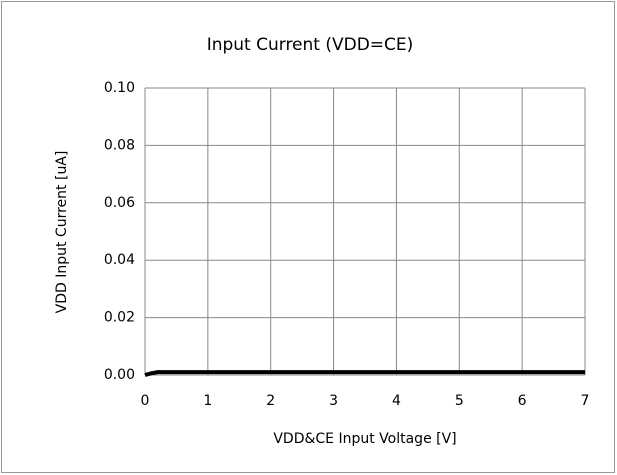 This screenshot has height=475, width=617. What do you see at coordinates (333, 401) in the screenshot?
I see `x-tick-label: 3` at bounding box center [333, 401].